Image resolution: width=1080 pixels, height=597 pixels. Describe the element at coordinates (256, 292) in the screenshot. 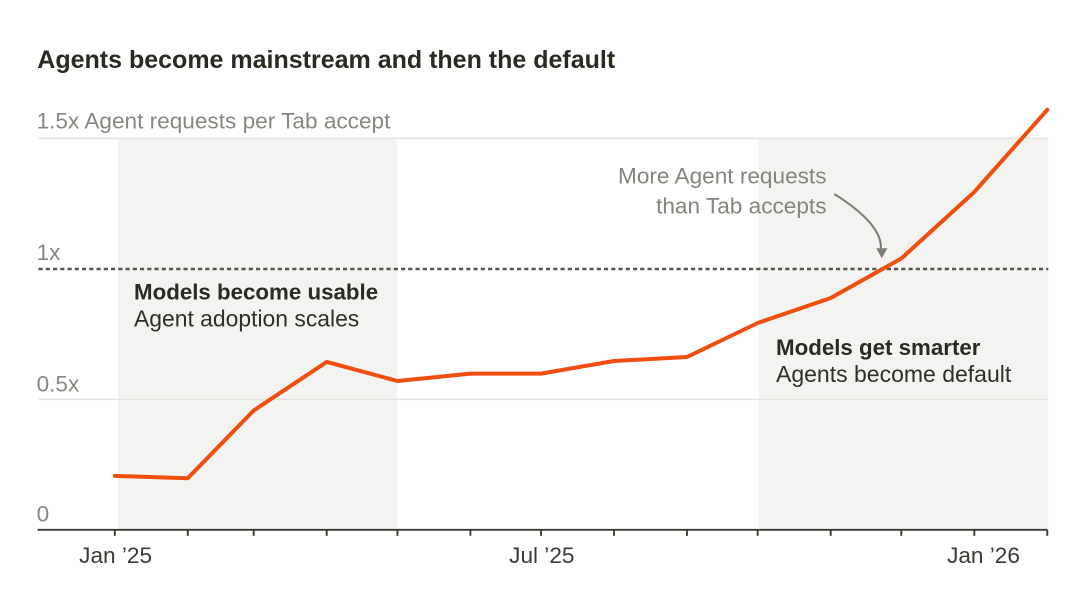

I see `svg-text: Models become usable` at that location.